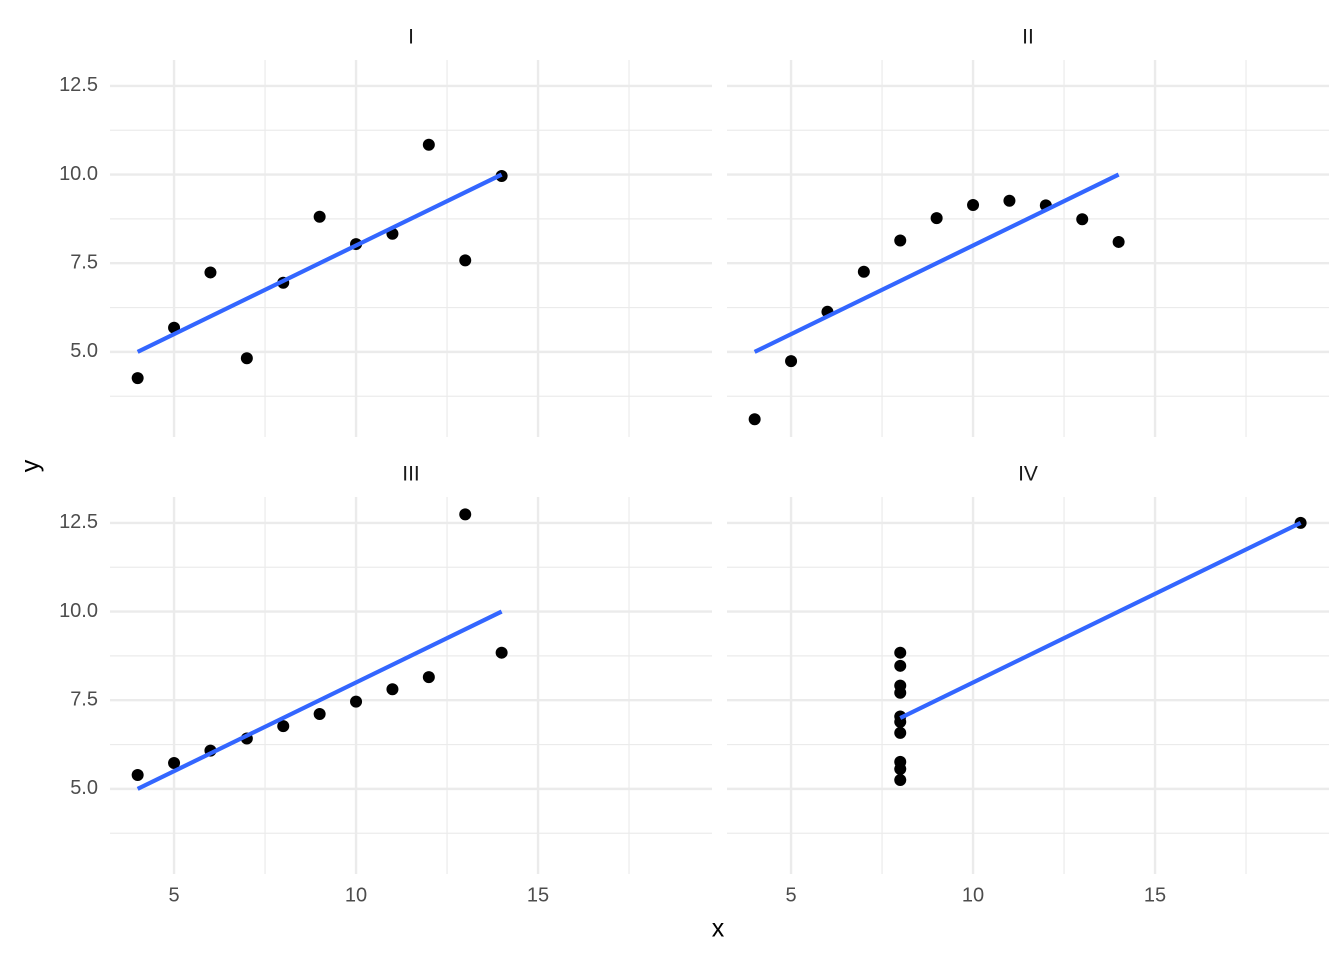  Describe the element at coordinates (1028, 474) in the screenshot. I see `facet-title: IV` at that location.